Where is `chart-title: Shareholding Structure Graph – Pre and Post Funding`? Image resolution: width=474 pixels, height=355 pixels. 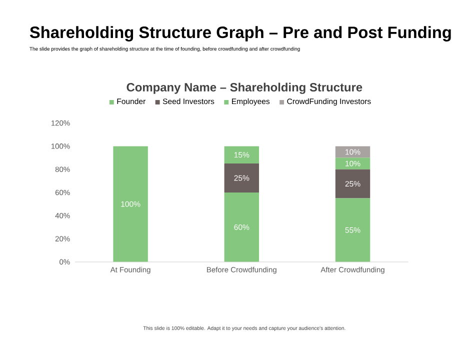 chart-title: Shareholding Structure Graph – Pre and Post Funding is located at coordinates (240, 34).